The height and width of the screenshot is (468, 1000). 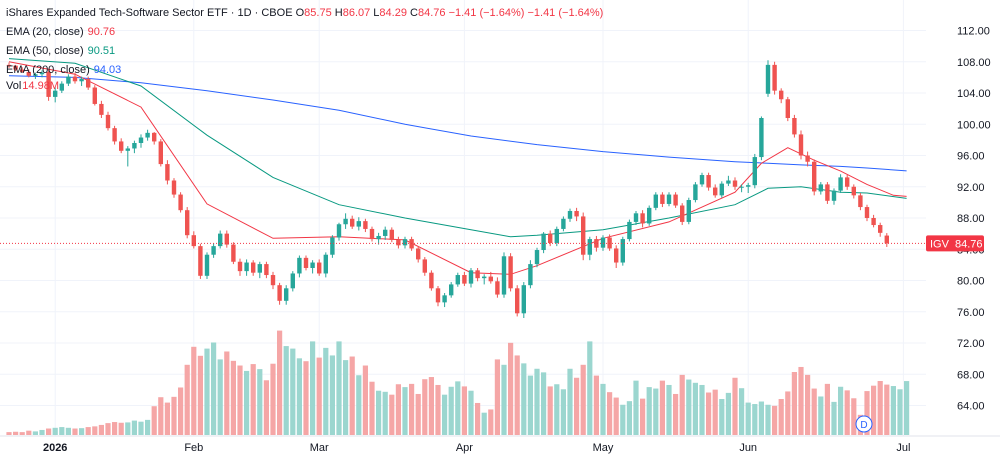 I want to click on time-axis: 2026 Feb Mar Apr May Jun Jul, so click(x=500, y=444).